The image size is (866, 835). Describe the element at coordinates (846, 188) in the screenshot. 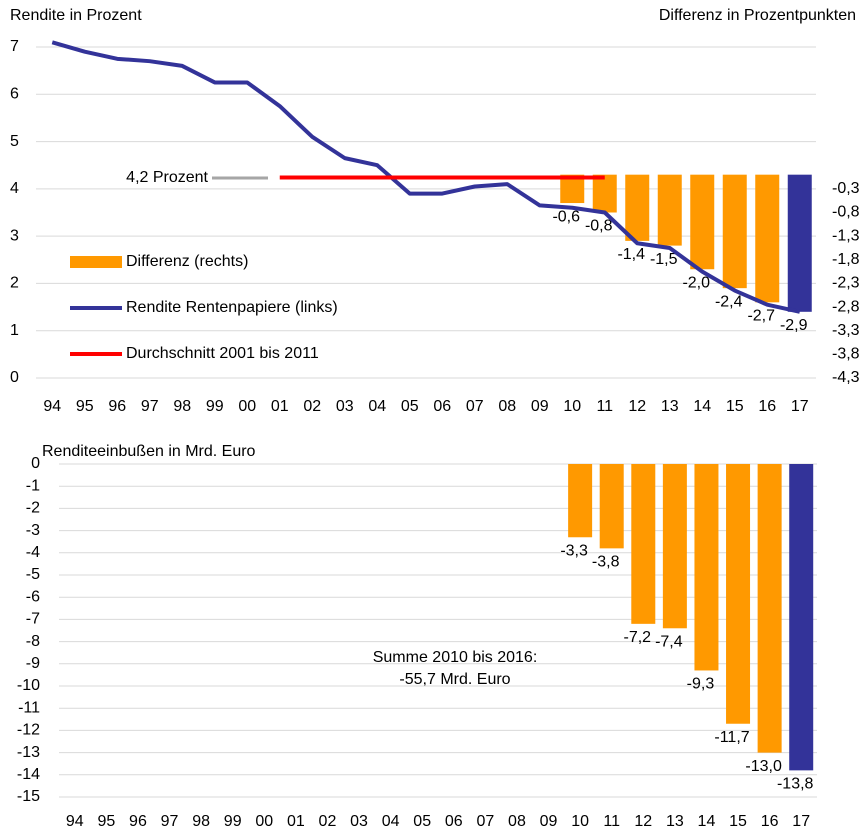

I see `y2-tick-label: -0,3` at that location.